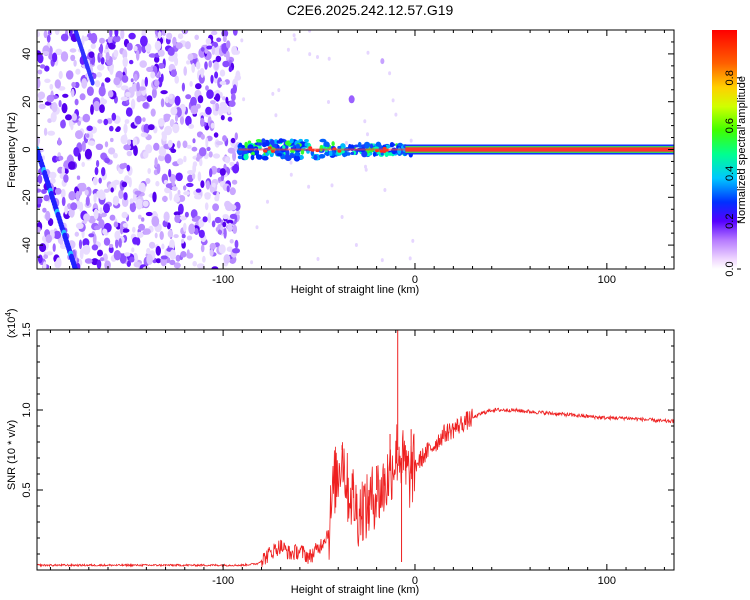  I want to click on spectrogram-xlabel: Height of straight line (km), so click(355, 290).